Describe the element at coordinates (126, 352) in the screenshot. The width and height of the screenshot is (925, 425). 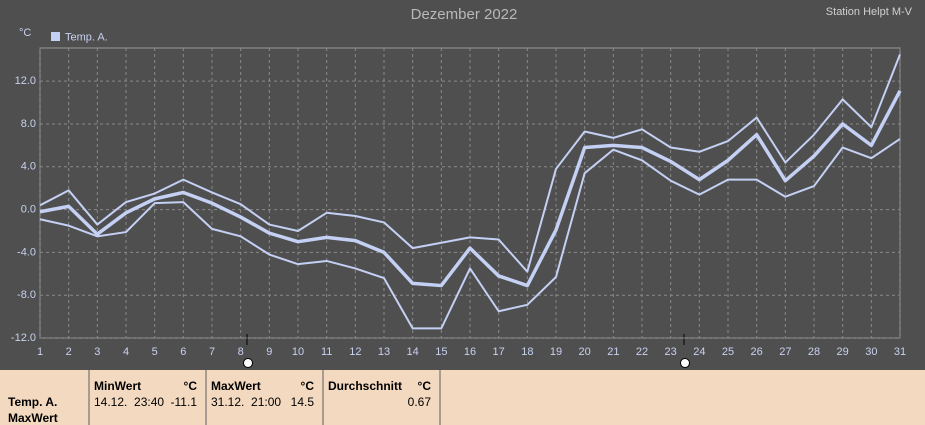
I see `x-tick-label: 4` at that location.